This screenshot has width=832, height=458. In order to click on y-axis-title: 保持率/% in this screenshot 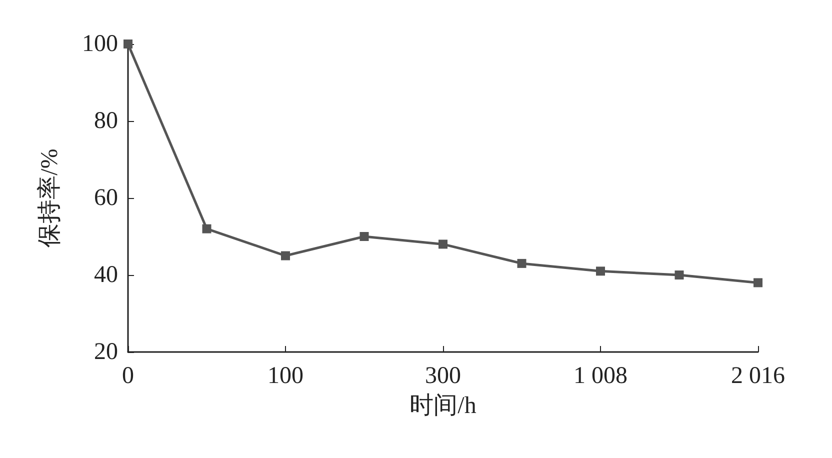, I will do `click(49, 198)`.